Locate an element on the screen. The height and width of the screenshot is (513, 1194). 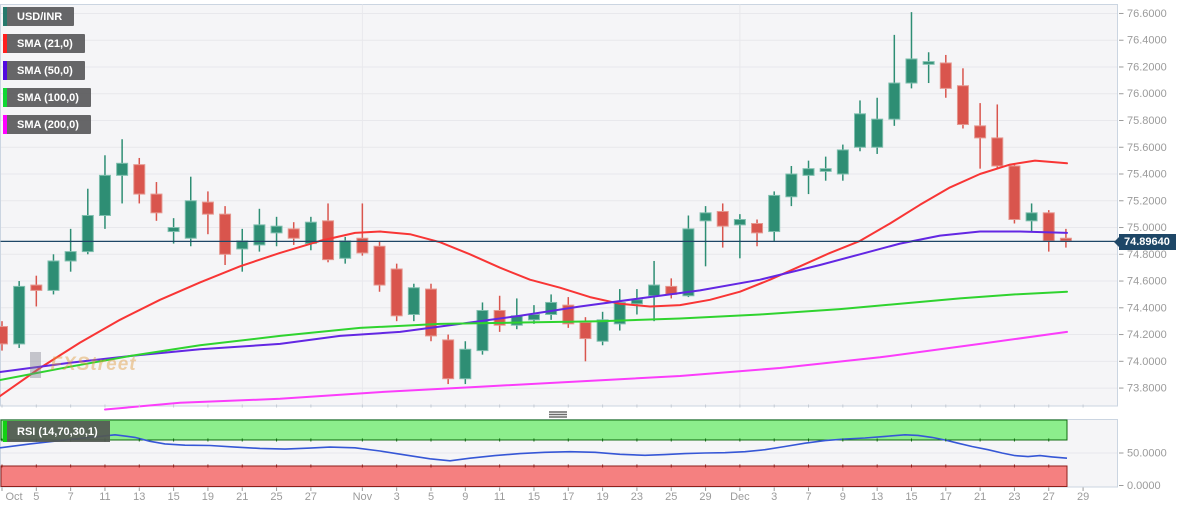
rsi-label: RSI (14,70,30,1) is located at coordinates (57, 431).